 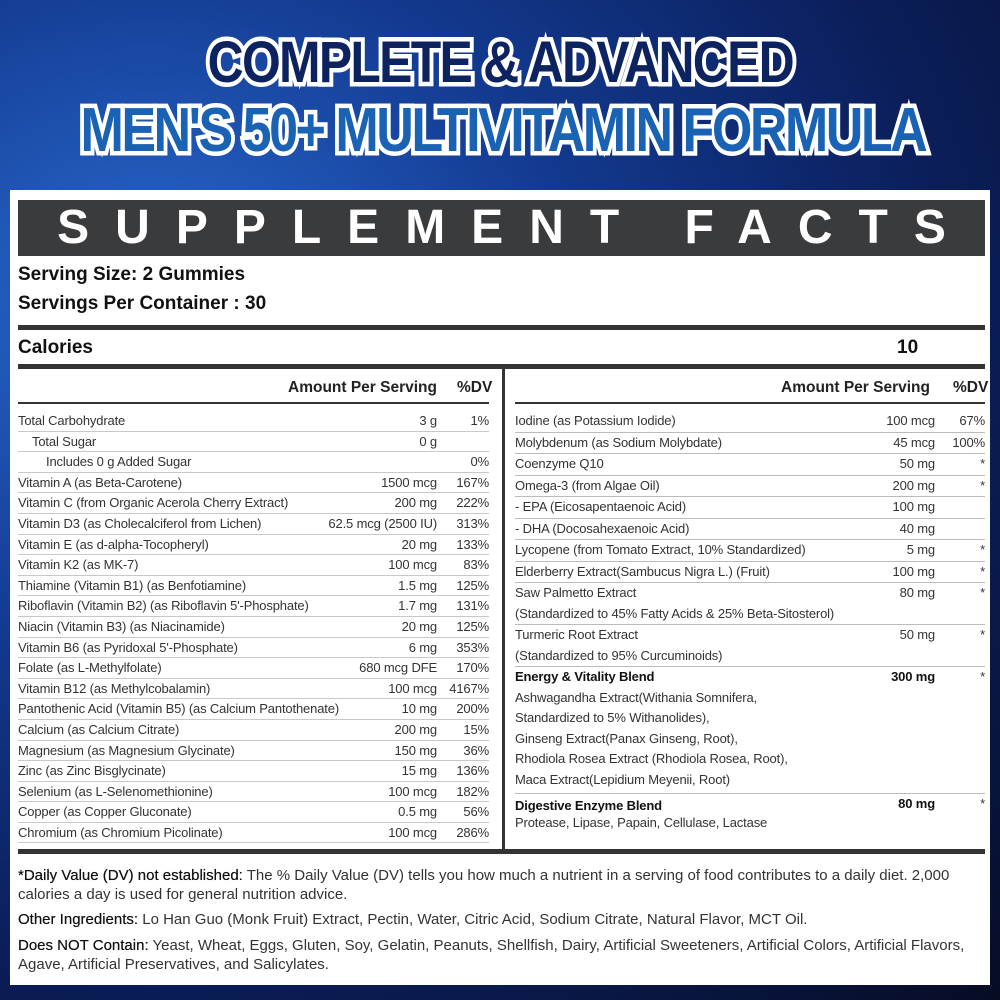 I want to click on banner-title-line2: MEN'S 50+ MULTIVITAMIN FORMULA, so click(x=504, y=130).